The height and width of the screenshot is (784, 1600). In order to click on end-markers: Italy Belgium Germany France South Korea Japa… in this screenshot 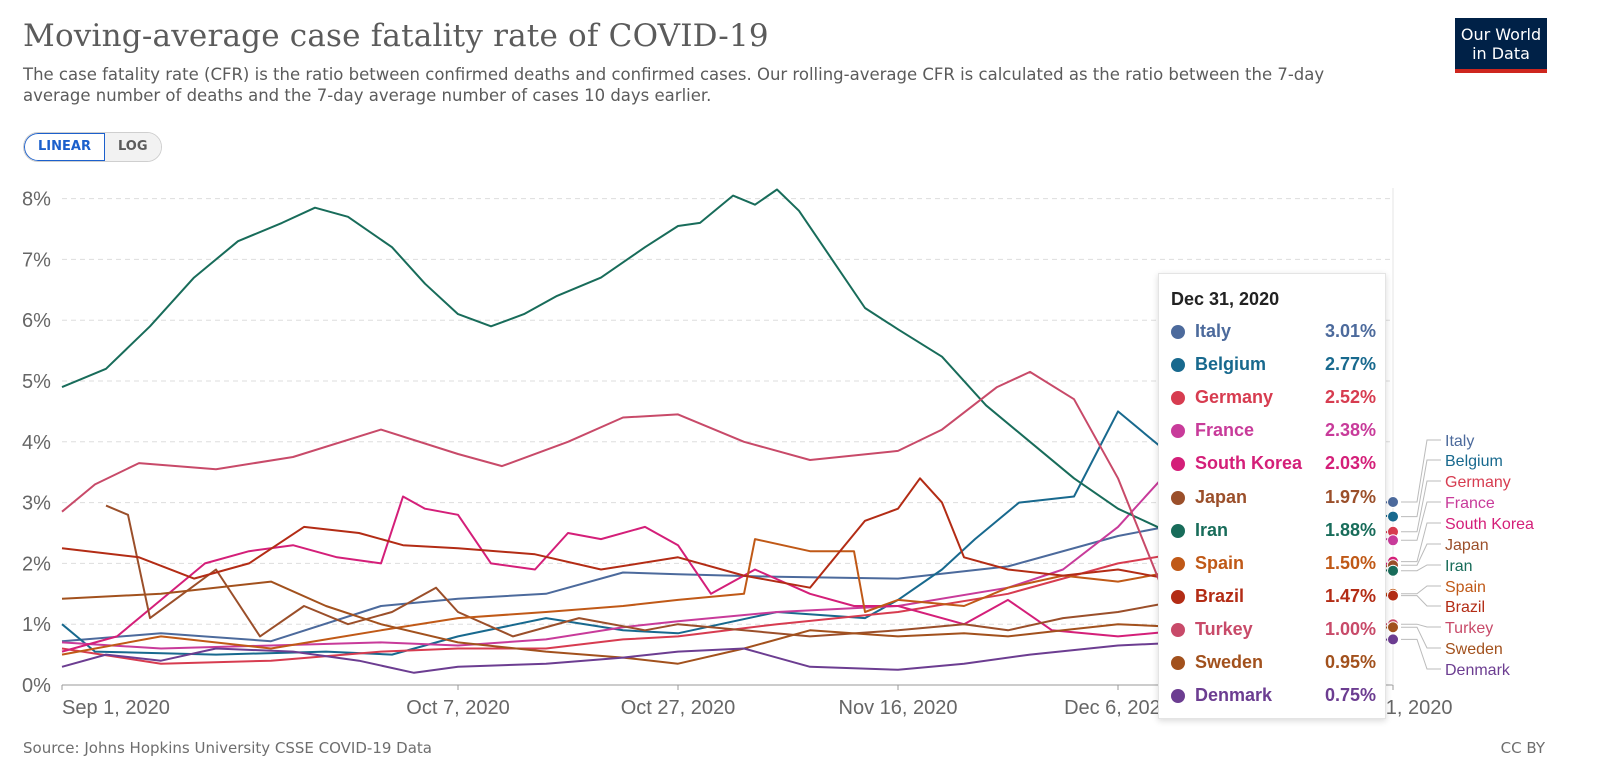, I will do `click(1460, 556)`.